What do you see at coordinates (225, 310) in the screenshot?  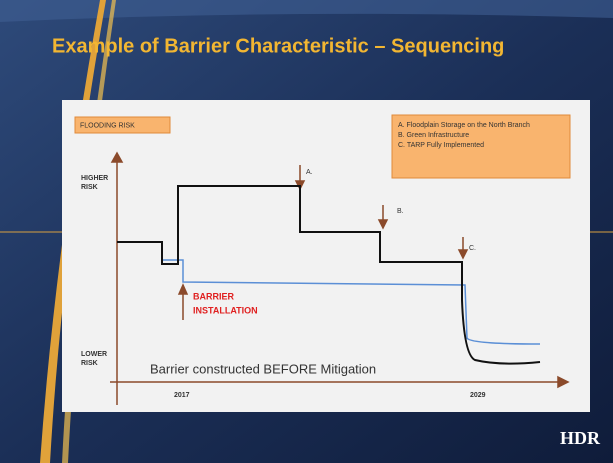 I see `barrier-label: INSTALLATION` at bounding box center [225, 310].